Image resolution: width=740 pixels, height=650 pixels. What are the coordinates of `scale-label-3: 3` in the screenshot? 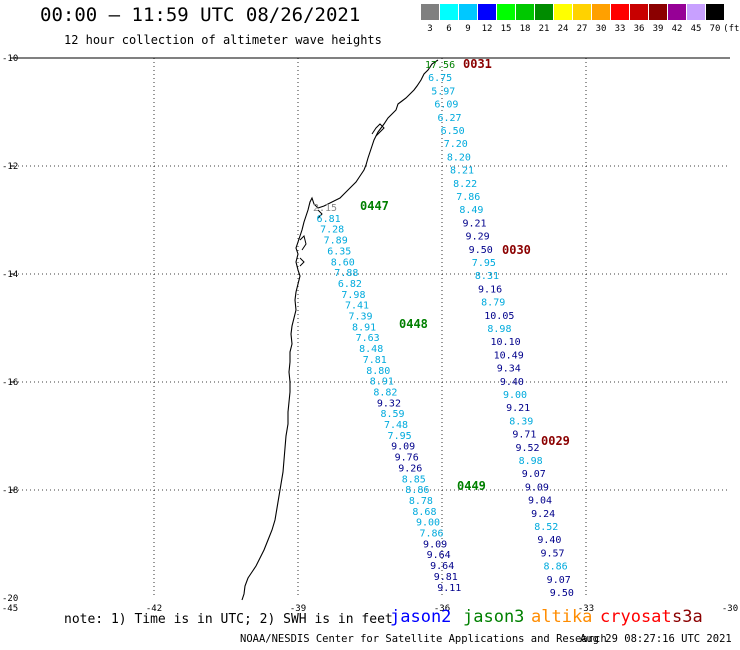 It's located at (430, 29).